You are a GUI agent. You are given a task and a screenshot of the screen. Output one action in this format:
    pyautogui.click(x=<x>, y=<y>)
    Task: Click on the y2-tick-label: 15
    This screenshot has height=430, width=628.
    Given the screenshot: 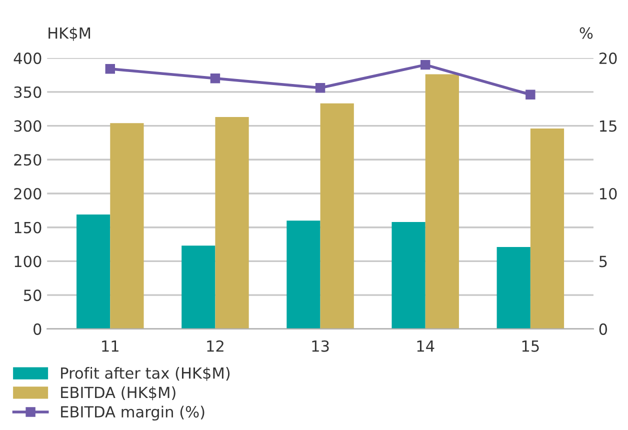 What is the action you would take?
    pyautogui.click(x=608, y=126)
    